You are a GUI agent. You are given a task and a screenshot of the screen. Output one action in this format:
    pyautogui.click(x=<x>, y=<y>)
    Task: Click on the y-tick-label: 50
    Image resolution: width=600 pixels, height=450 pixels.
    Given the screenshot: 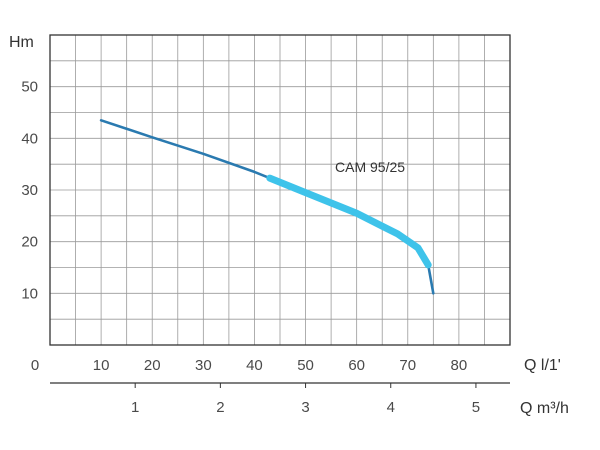 What is the action you would take?
    pyautogui.click(x=29, y=87)
    